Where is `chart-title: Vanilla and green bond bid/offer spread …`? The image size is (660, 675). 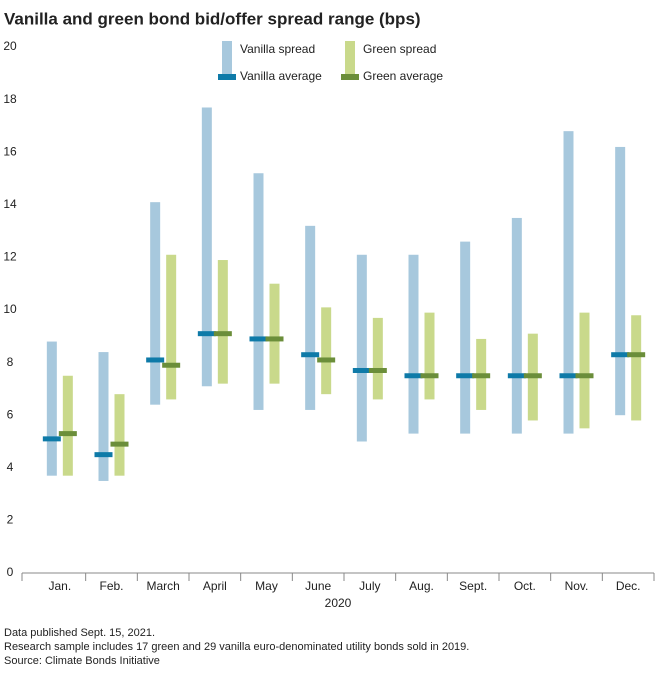 chart-title: Vanilla and green bond bid/offer spread … is located at coordinates (212, 18).